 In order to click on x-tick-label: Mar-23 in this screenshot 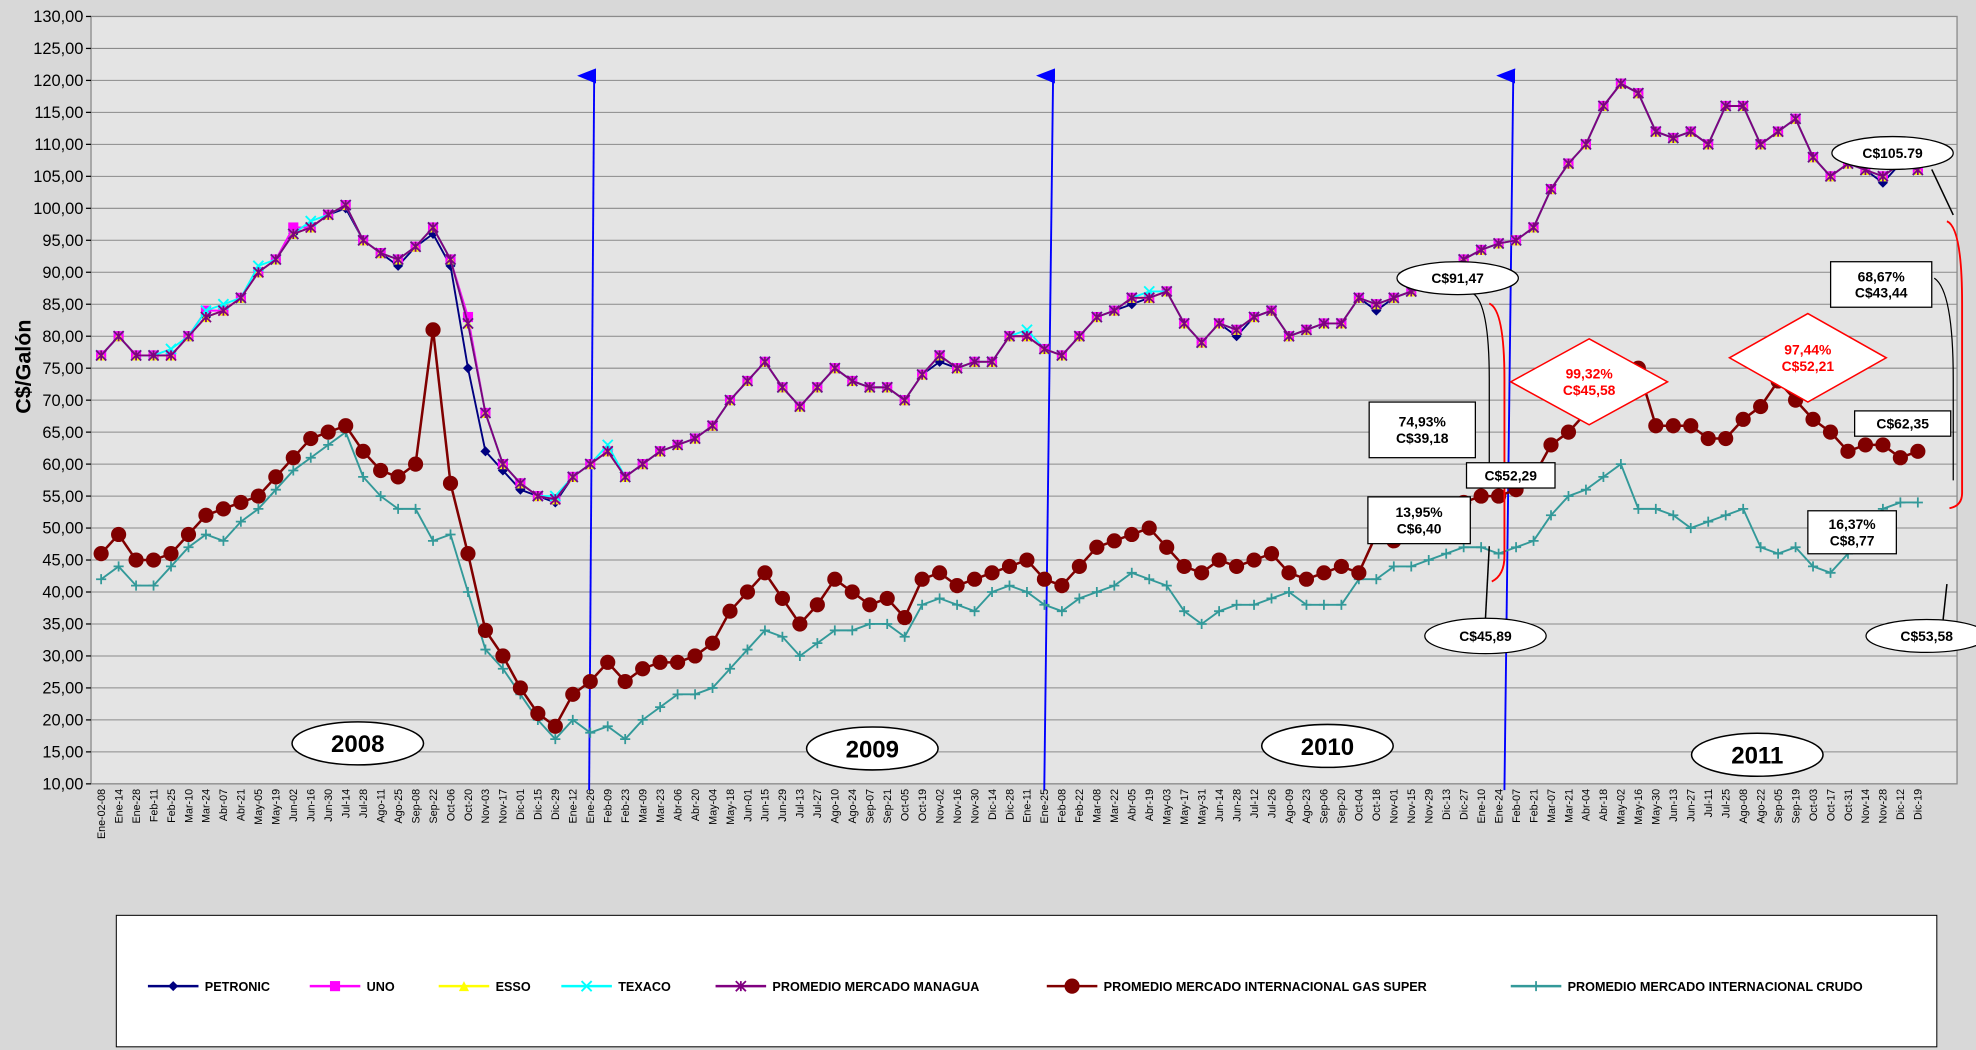, I will do `click(661, 806)`.